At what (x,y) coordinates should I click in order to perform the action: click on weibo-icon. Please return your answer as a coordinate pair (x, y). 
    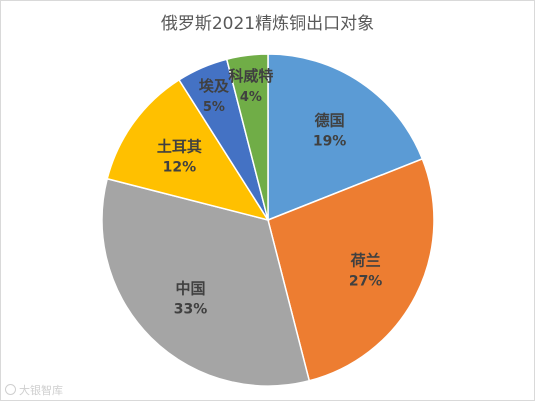
    Looking at the image, I should click on (10, 389).